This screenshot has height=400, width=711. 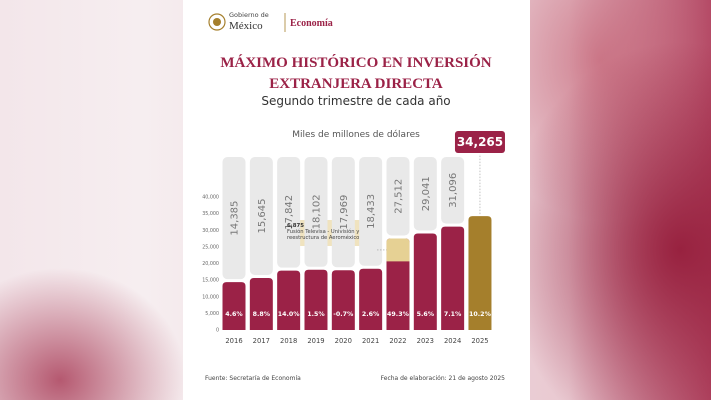 I want to click on gov-small: Gobierno de, so click(x=249, y=15).